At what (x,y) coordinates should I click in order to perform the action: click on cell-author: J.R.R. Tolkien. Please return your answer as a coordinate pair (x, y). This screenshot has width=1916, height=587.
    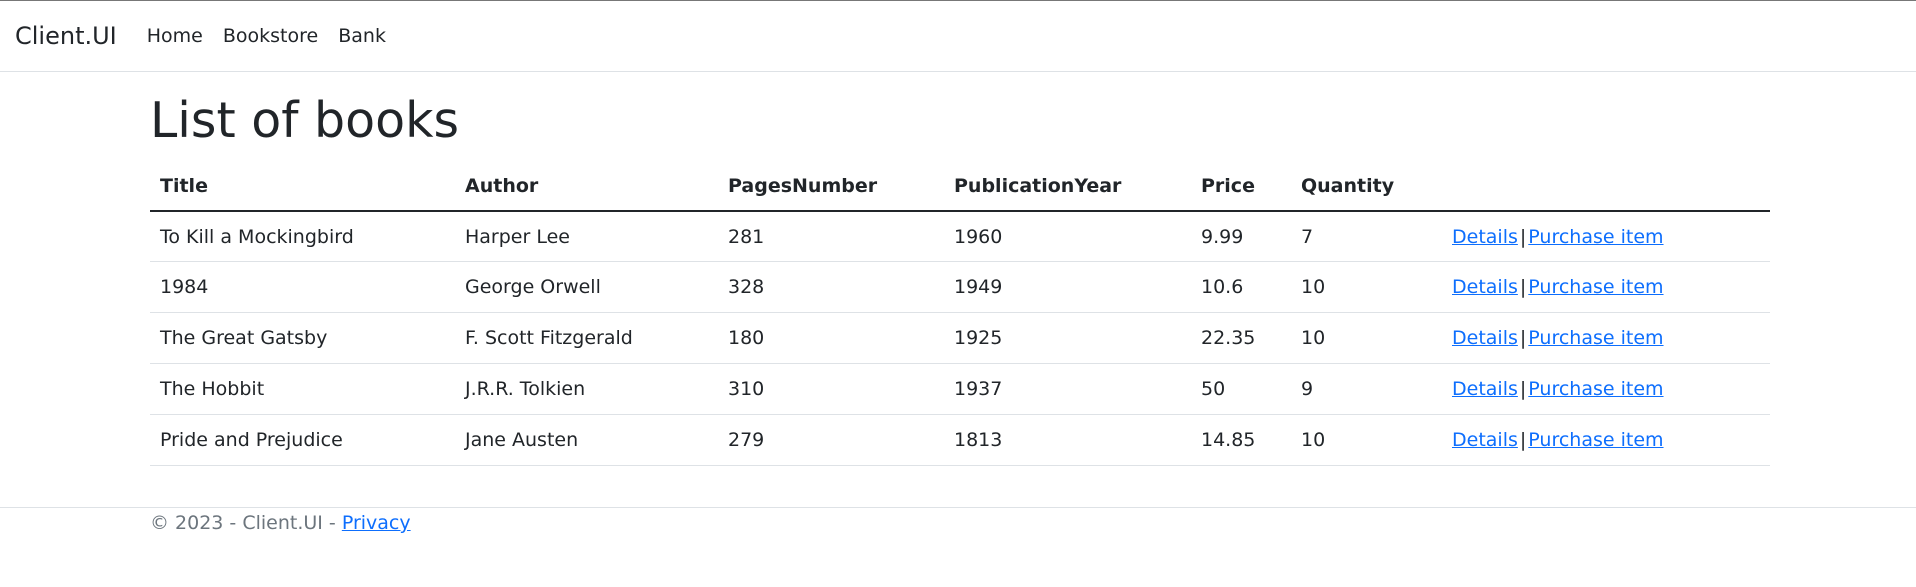
    Looking at the image, I should click on (586, 389).